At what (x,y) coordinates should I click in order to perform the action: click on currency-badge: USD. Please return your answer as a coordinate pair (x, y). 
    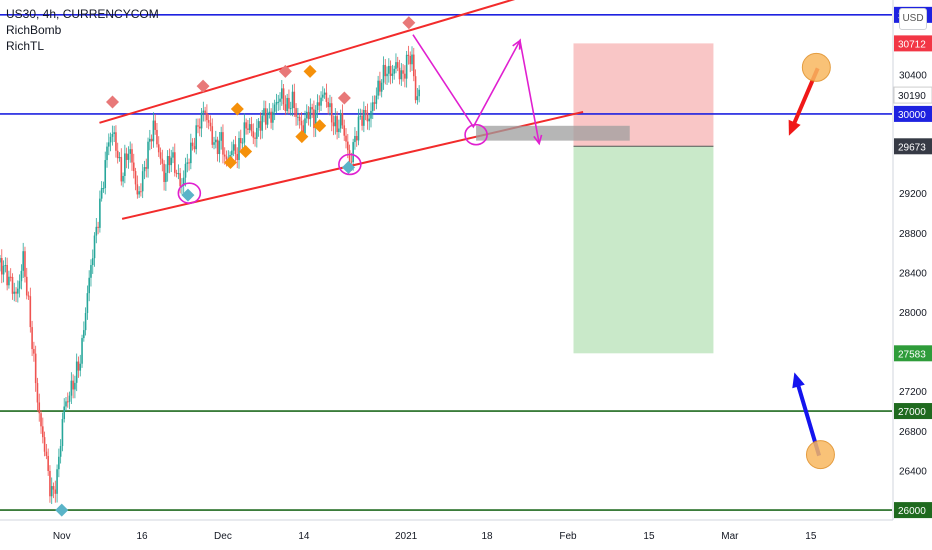
    Looking at the image, I should click on (913, 19).